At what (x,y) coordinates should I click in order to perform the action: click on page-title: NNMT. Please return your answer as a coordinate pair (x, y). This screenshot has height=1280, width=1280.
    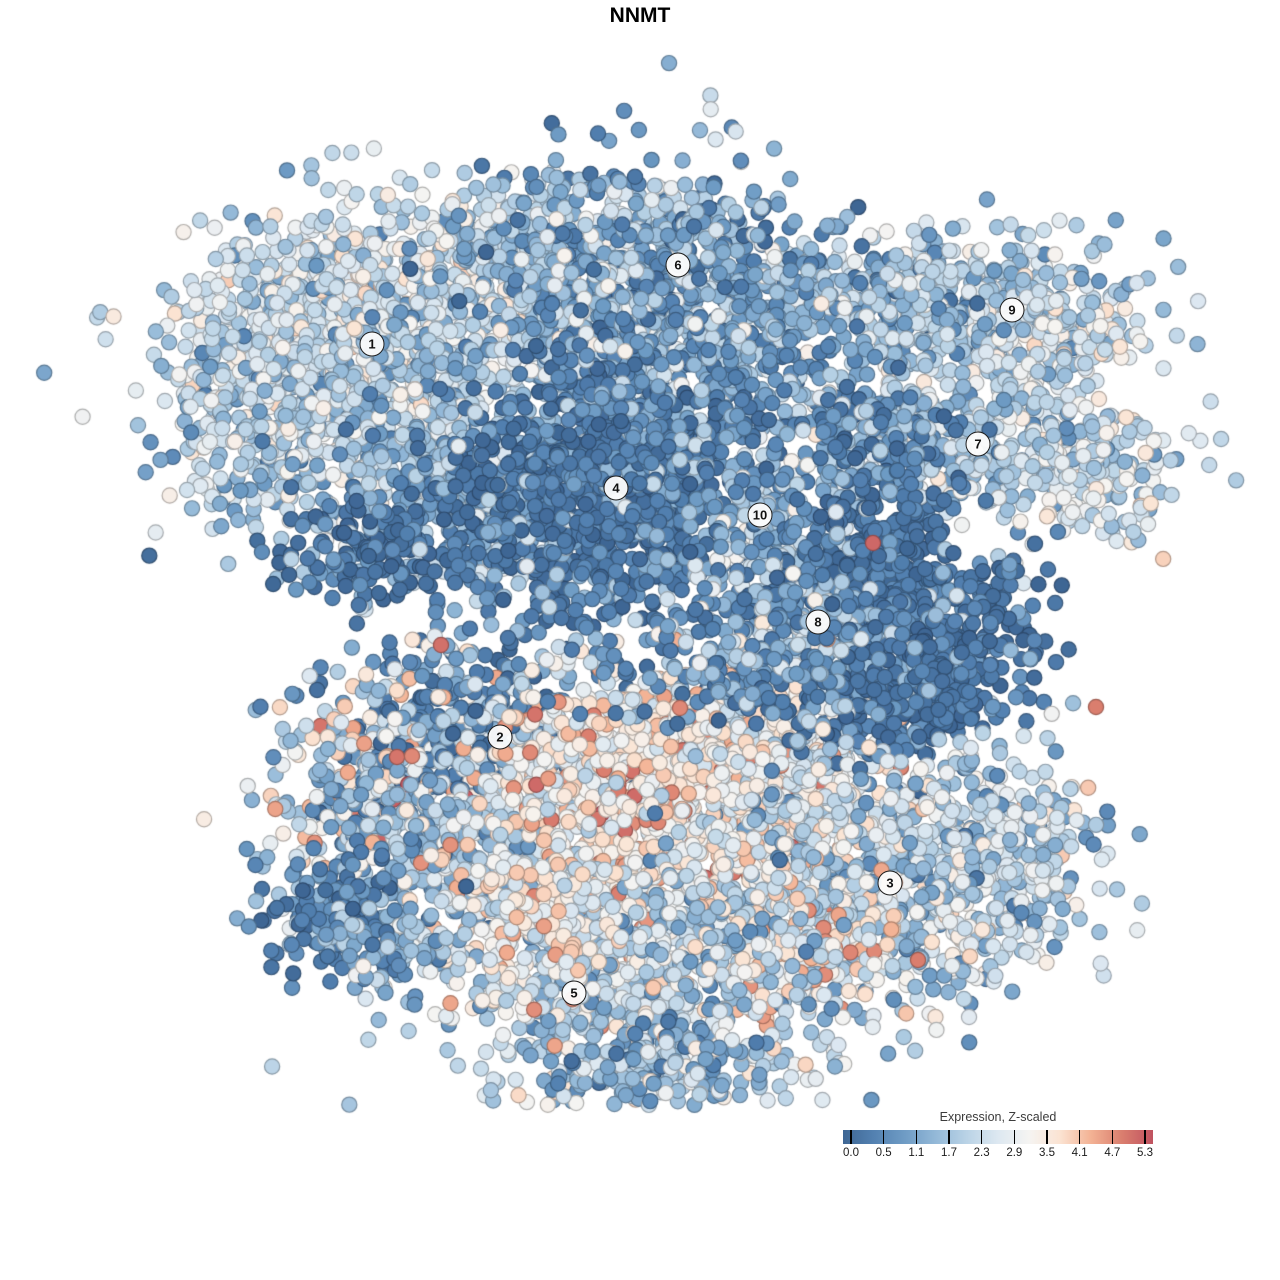
    Looking at the image, I should click on (640, 15).